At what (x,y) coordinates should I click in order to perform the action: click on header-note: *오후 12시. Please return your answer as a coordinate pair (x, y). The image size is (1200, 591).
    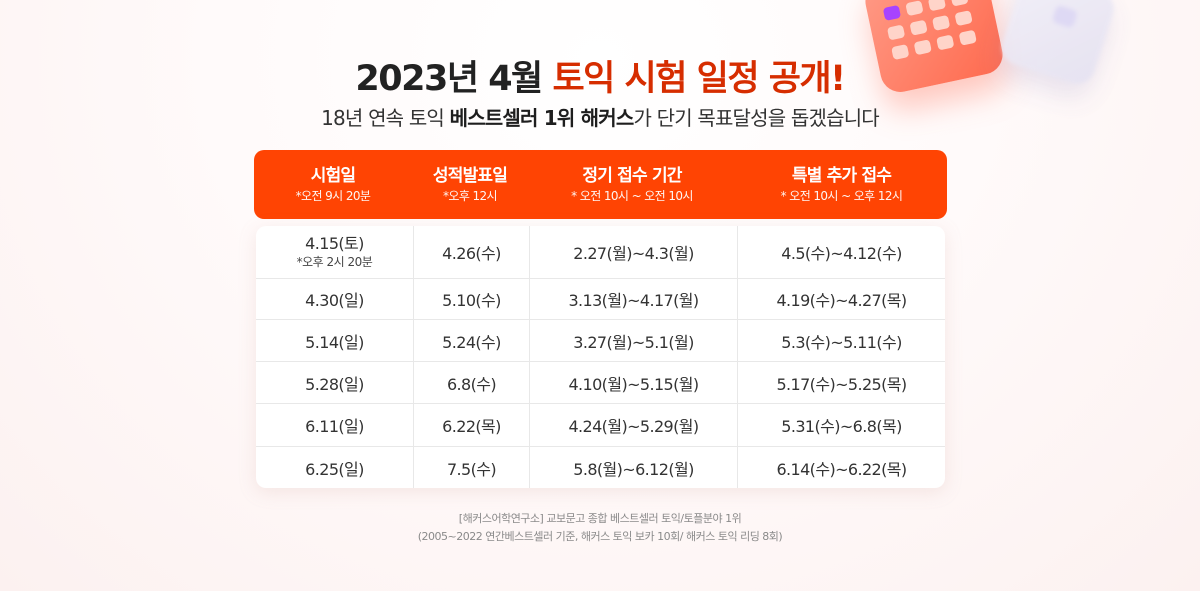
    Looking at the image, I should click on (470, 195).